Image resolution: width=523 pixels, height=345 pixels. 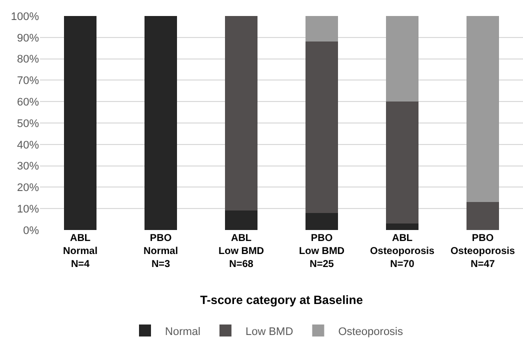 What do you see at coordinates (28, 166) in the screenshot?
I see `y-tick-label: 30%` at bounding box center [28, 166].